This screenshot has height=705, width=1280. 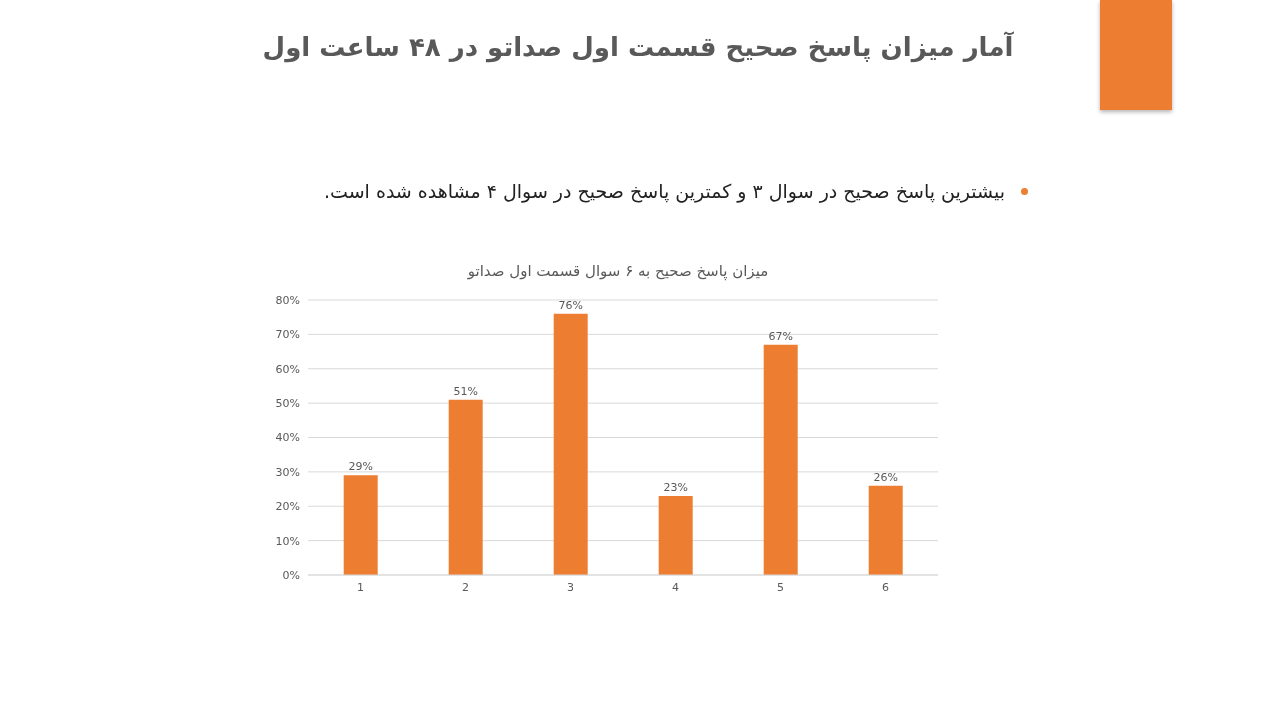 What do you see at coordinates (465, 587) in the screenshot?
I see `x-tick-label: 2` at bounding box center [465, 587].